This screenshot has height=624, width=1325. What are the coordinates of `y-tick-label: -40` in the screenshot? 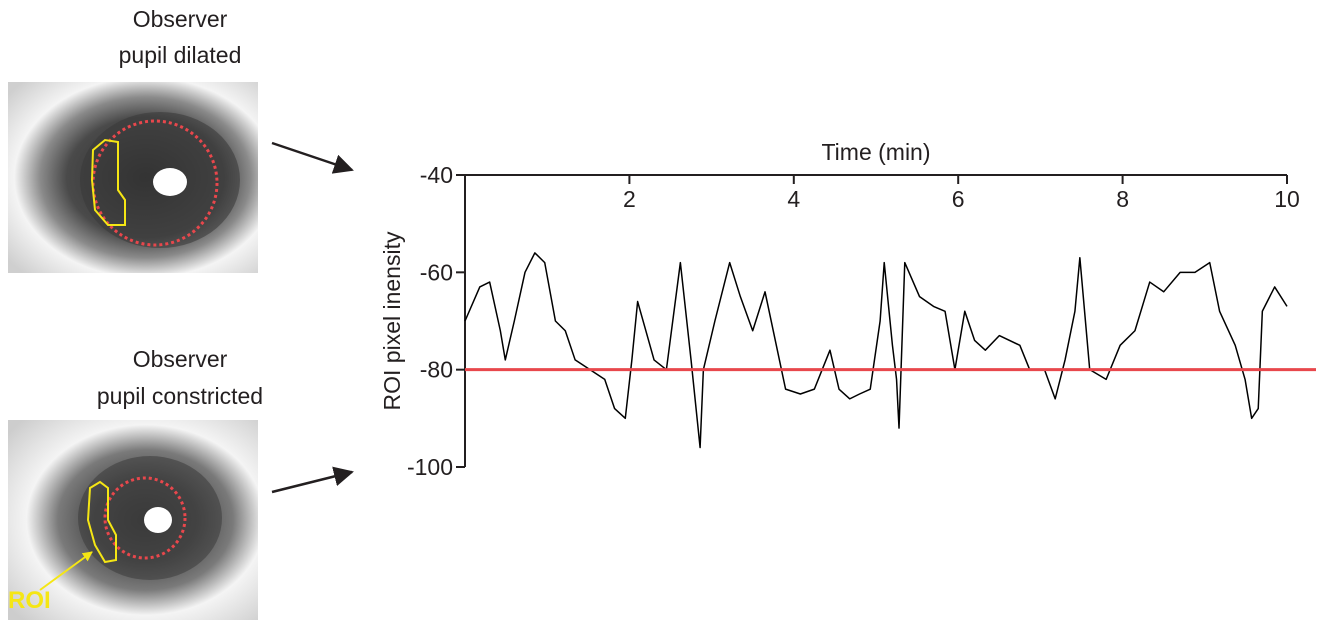 It's located at (436, 175).